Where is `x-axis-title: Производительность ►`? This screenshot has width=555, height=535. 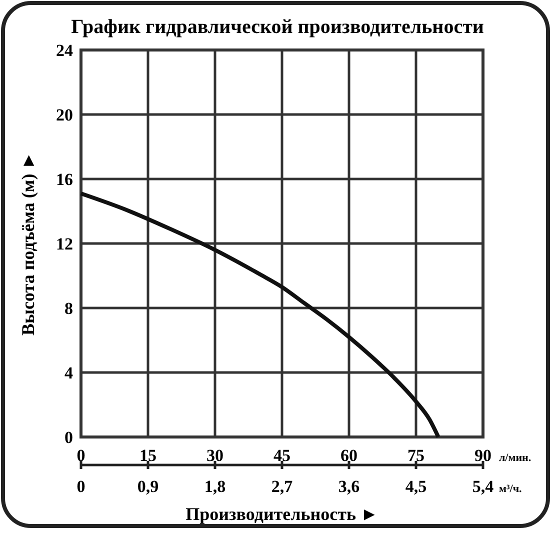
x-axis-title: Производительность ► is located at coordinates (282, 514).